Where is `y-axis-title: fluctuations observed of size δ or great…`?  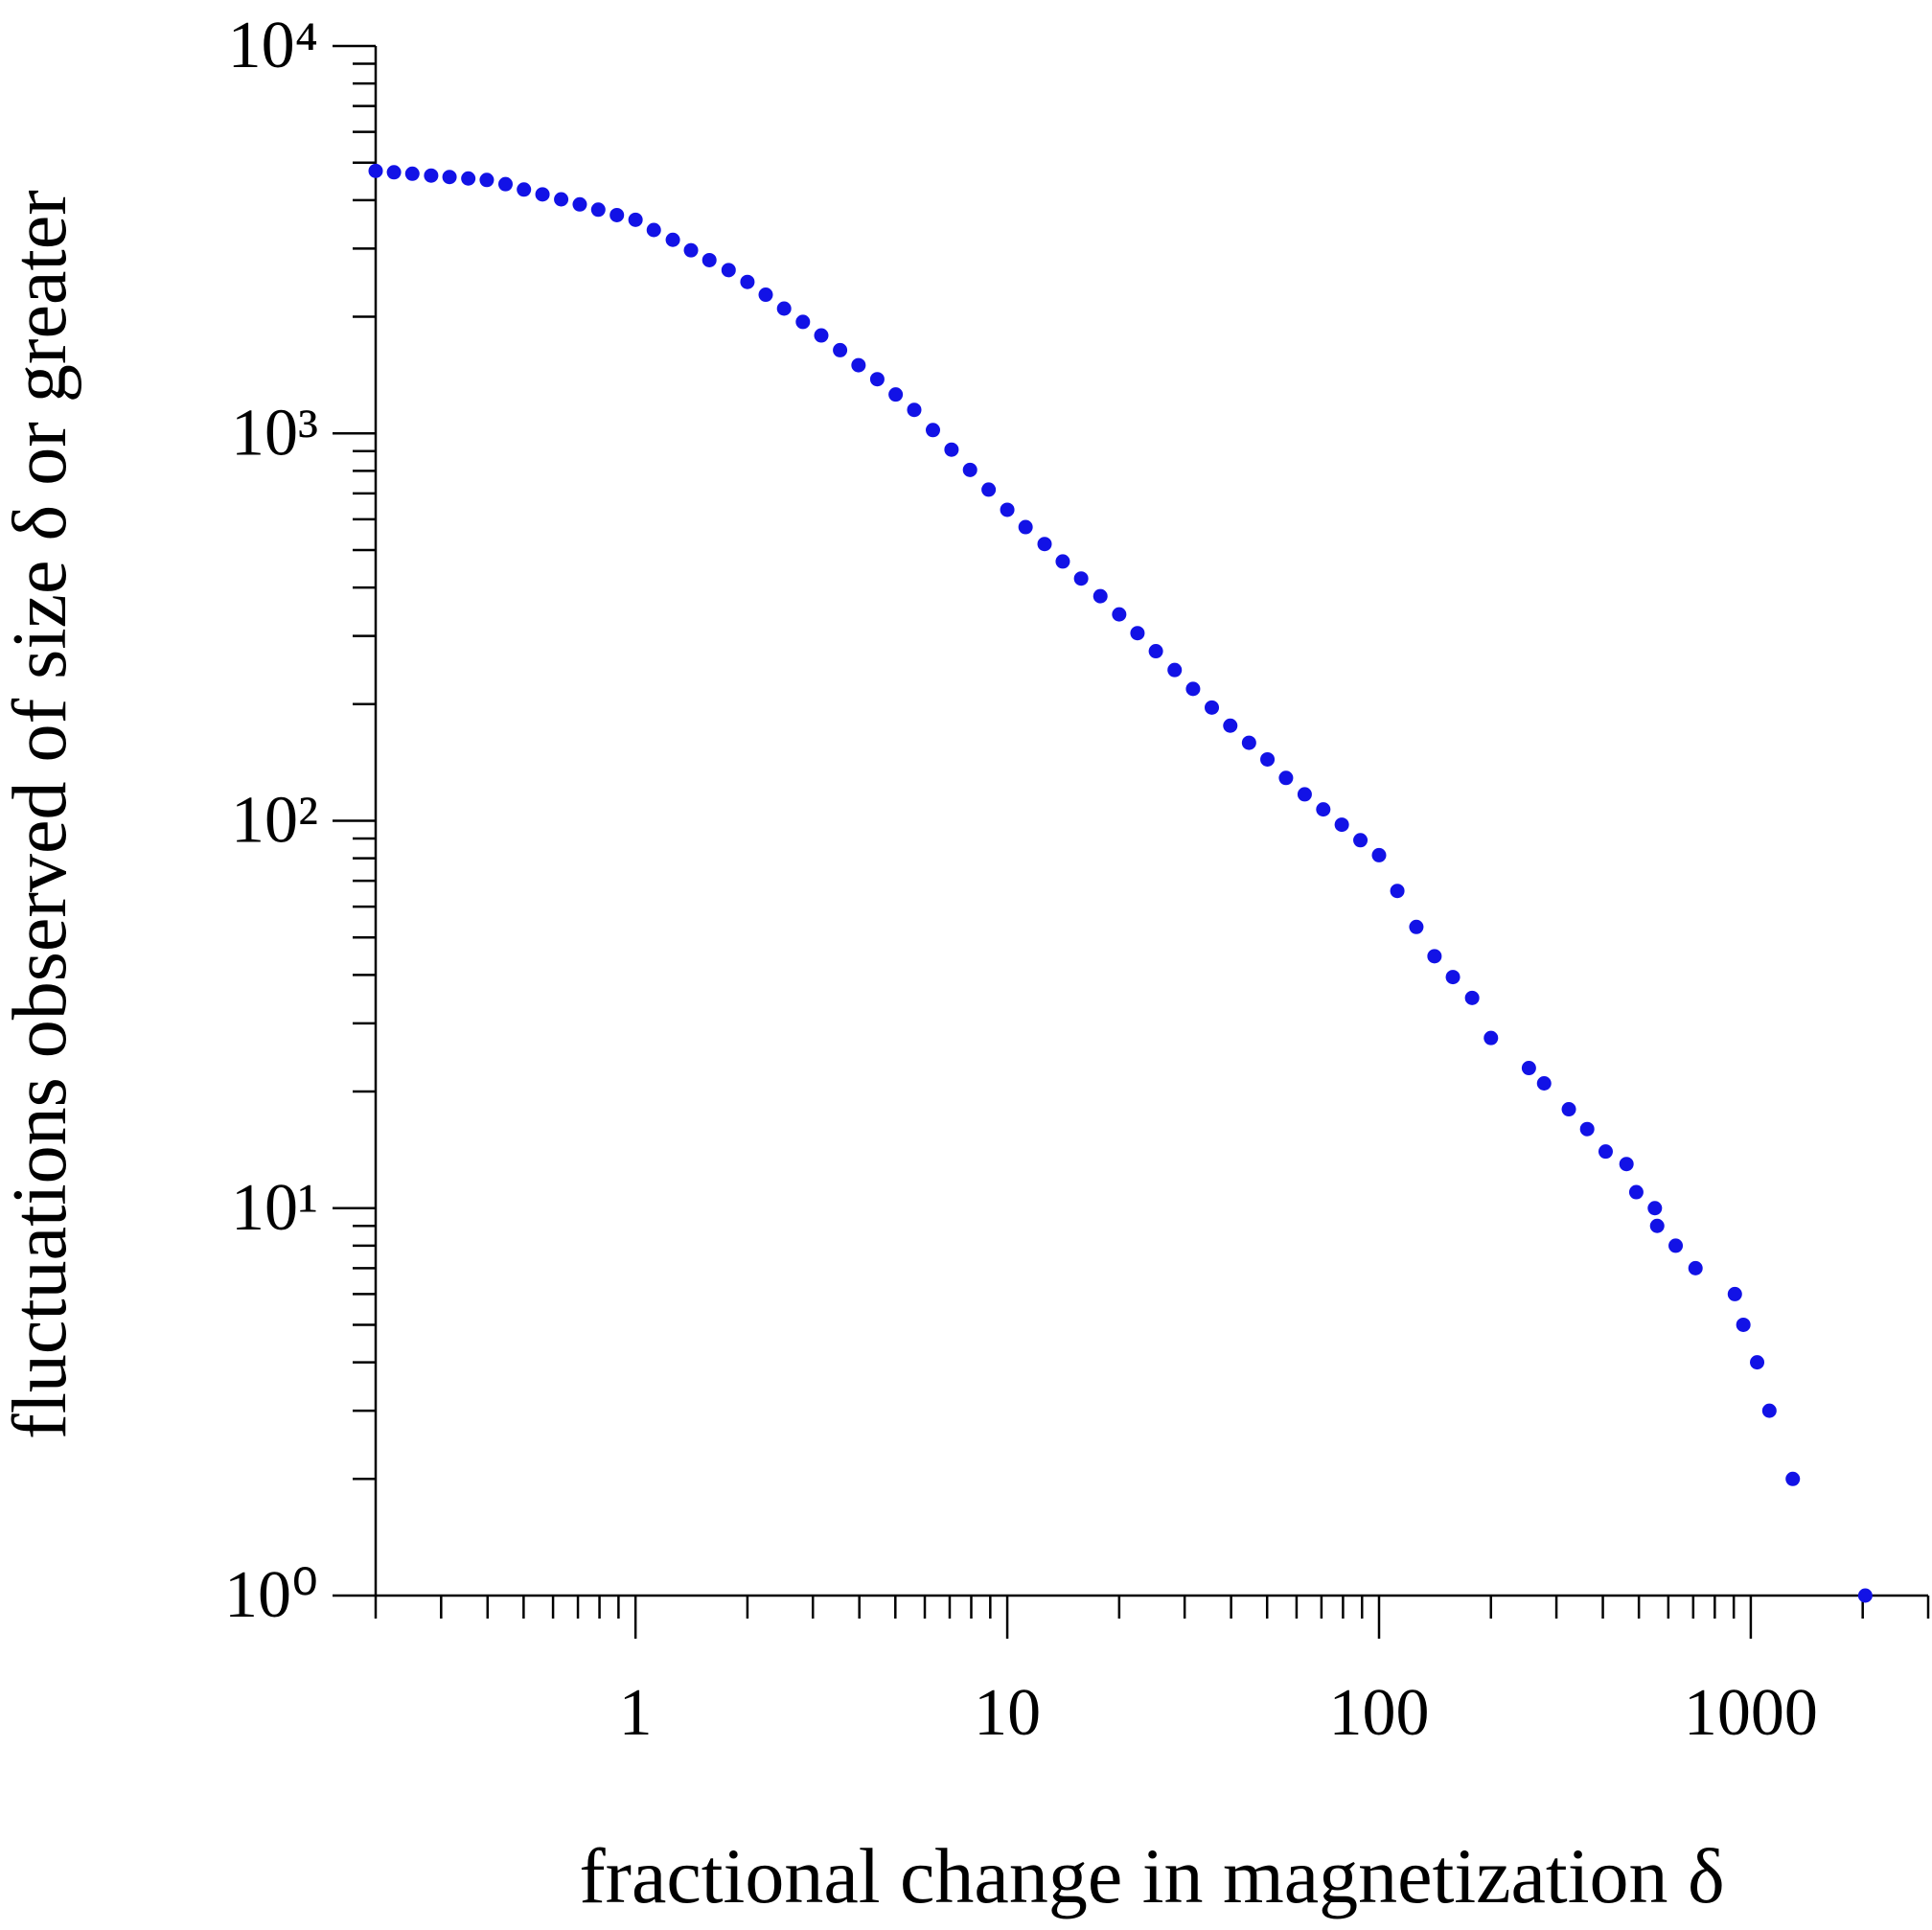 y-axis-title: fluctuations observed of size δ or great… is located at coordinates (41, 814).